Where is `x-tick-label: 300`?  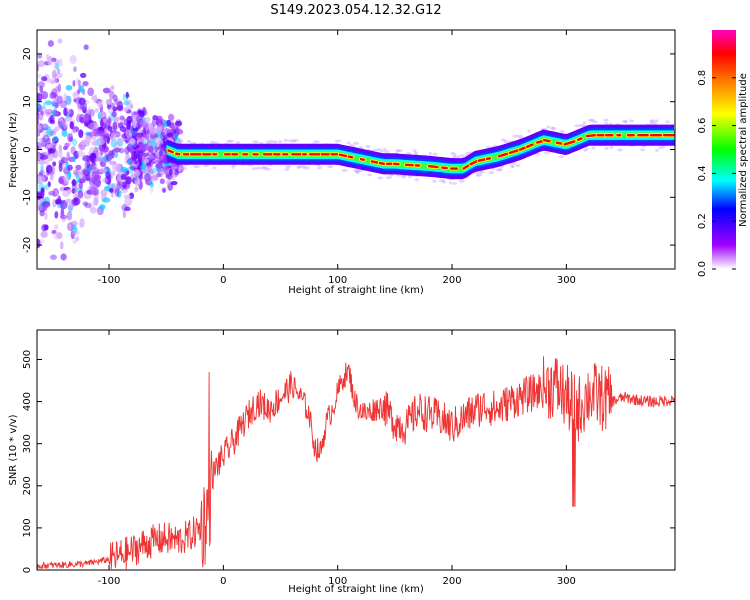
x-tick-label: 300 is located at coordinates (566, 581).